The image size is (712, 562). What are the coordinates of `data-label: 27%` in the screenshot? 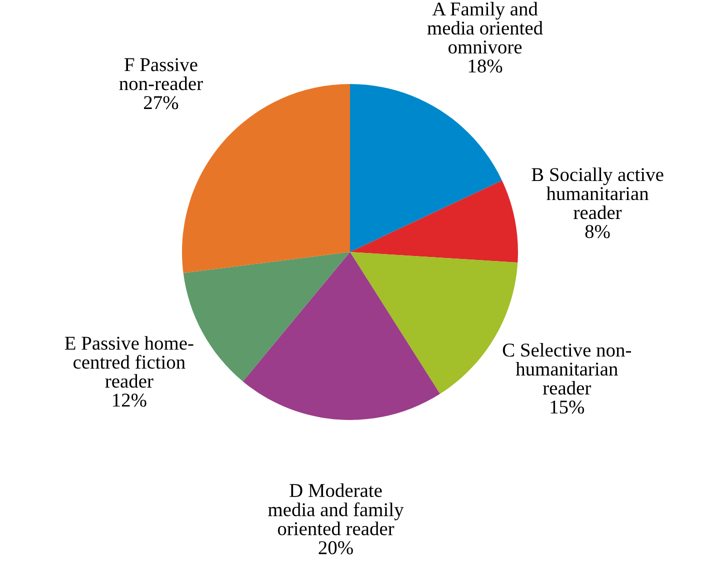 It's located at (161, 103).